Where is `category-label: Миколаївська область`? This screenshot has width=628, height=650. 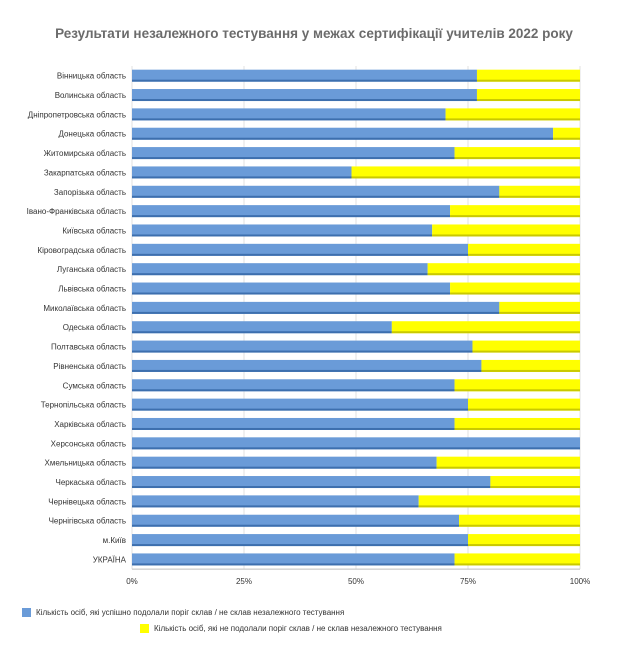
category-label: Миколаївська область is located at coordinates (84, 308).